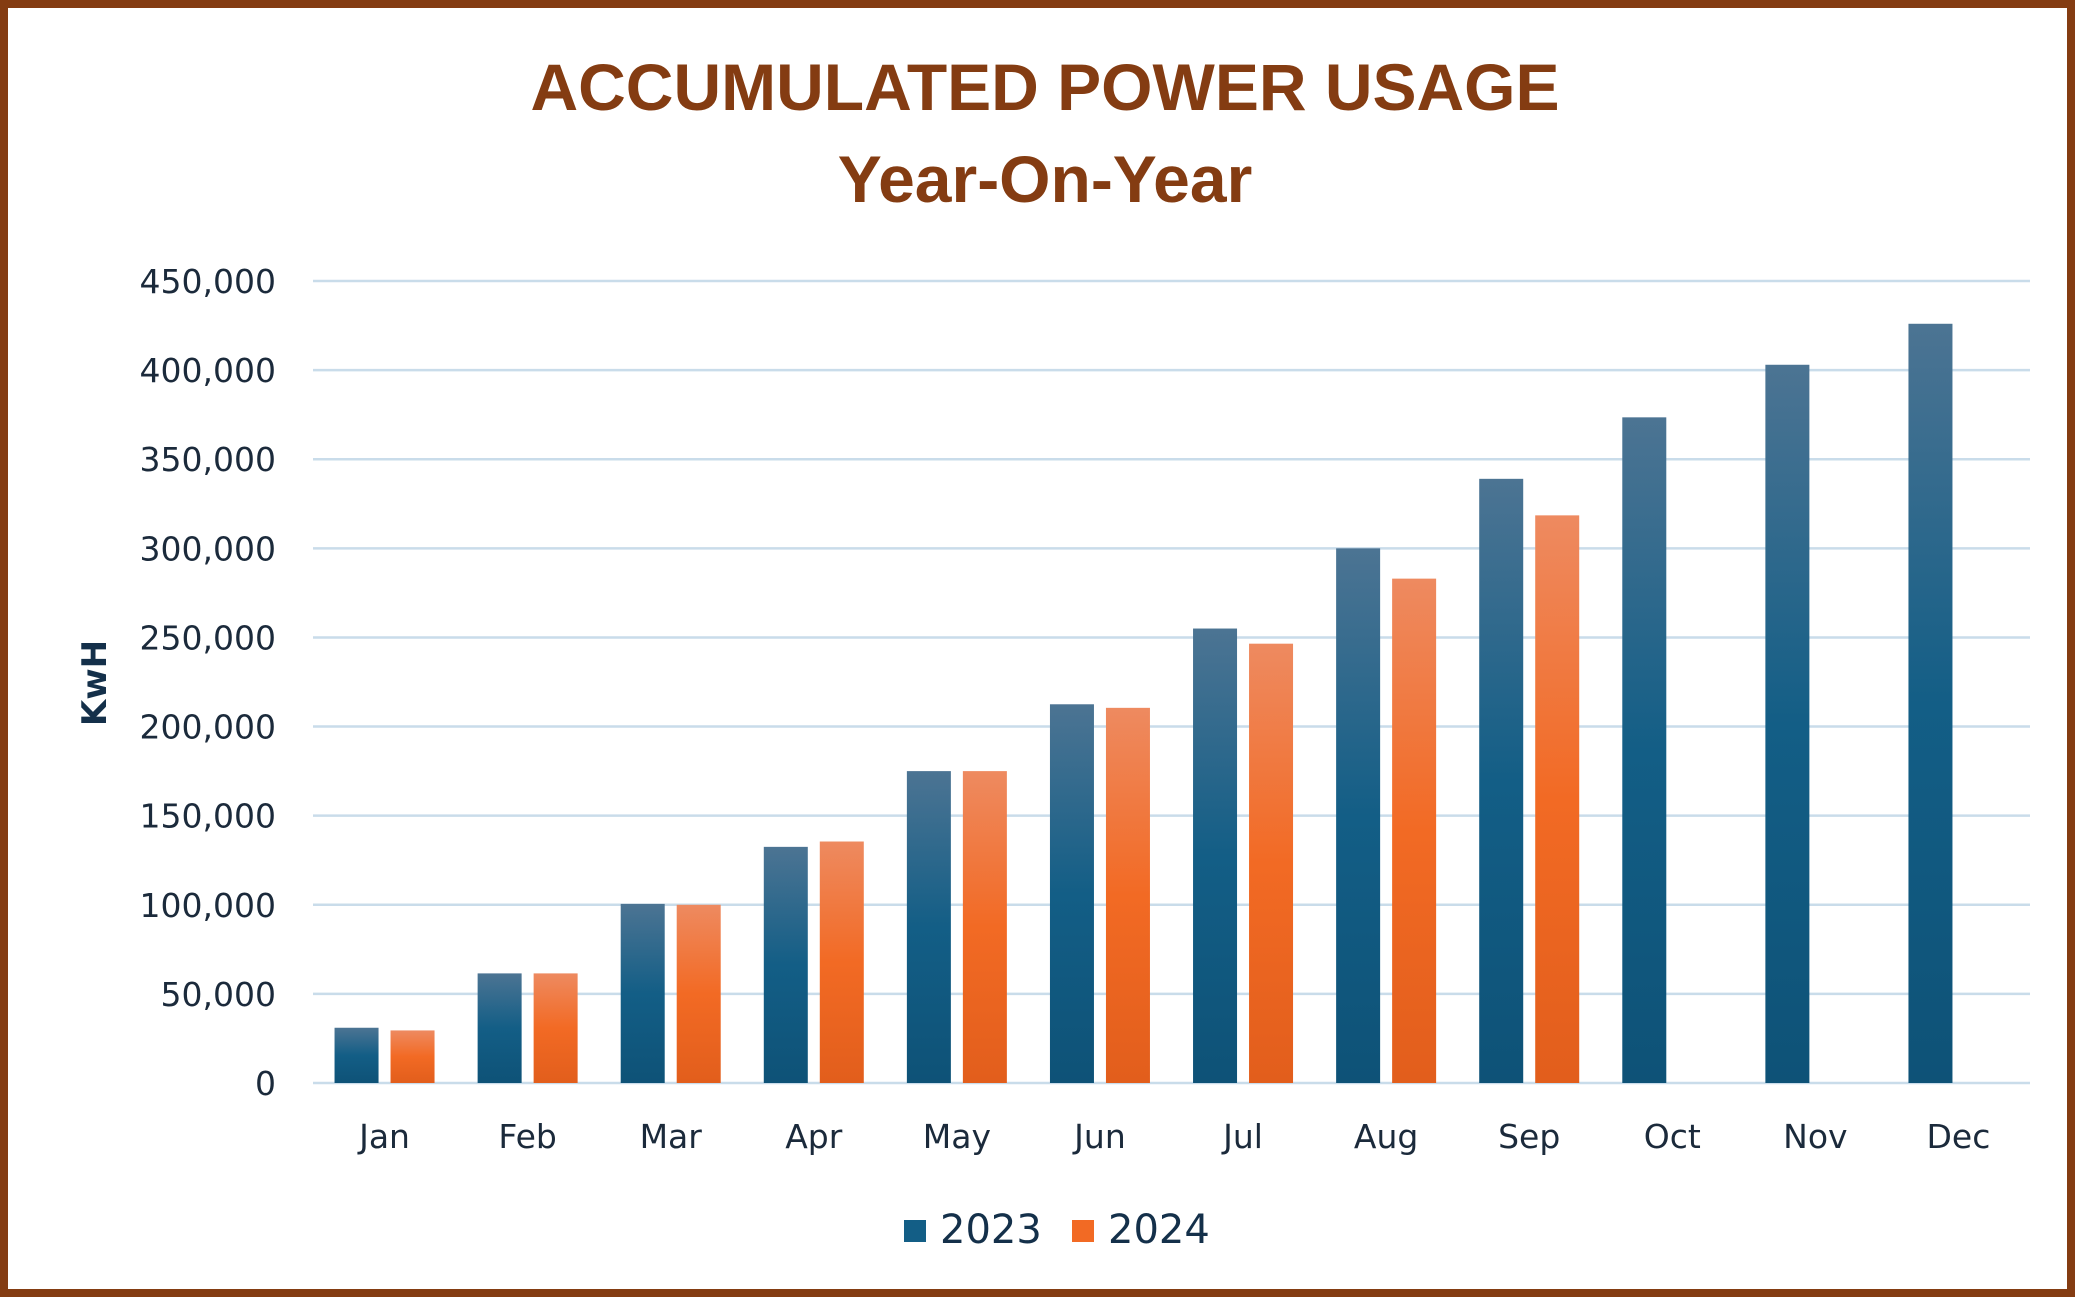 The image size is (2075, 1305). Describe the element at coordinates (1083, 1231) in the screenshot. I see `legend-swatch-2024` at that location.